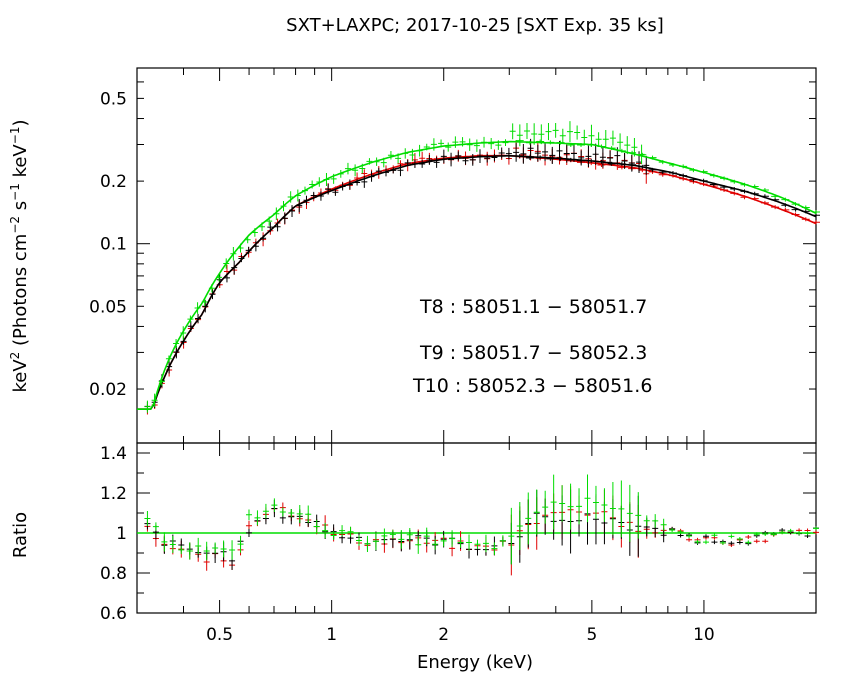 This screenshot has width=850, height=680. What do you see at coordinates (113, 454) in the screenshot?
I see `bottom-y-tick-label: 1.4` at bounding box center [113, 454].